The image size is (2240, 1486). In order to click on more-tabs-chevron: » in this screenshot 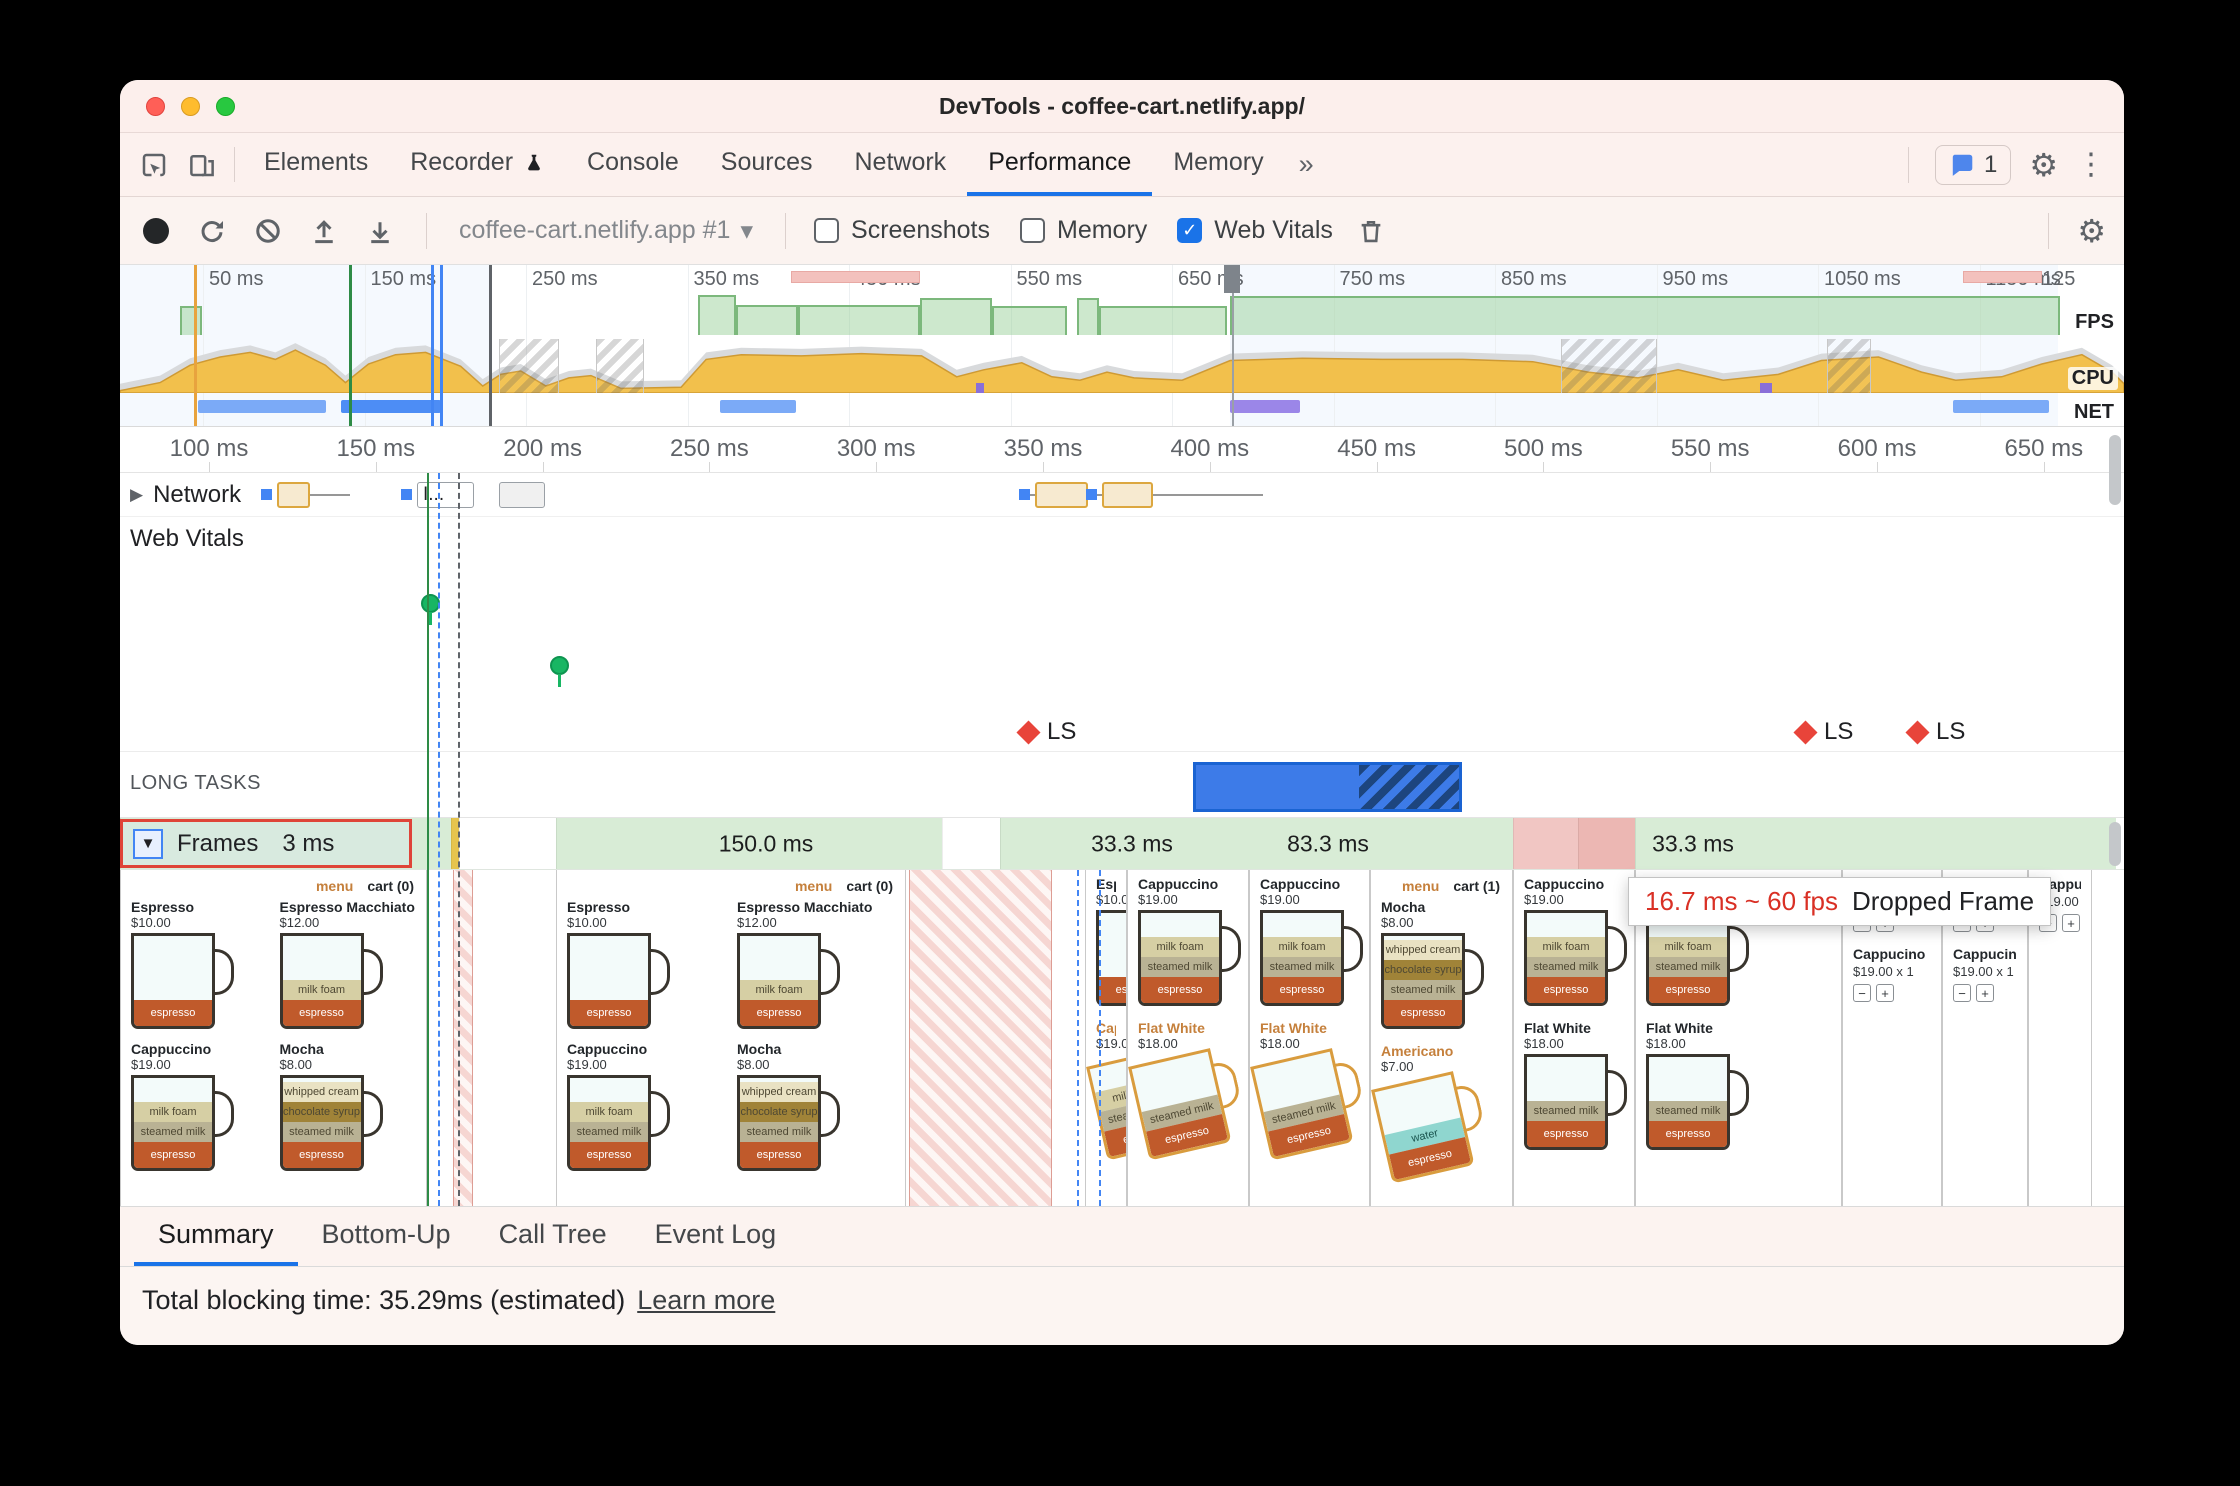, I will do `click(1306, 164)`.